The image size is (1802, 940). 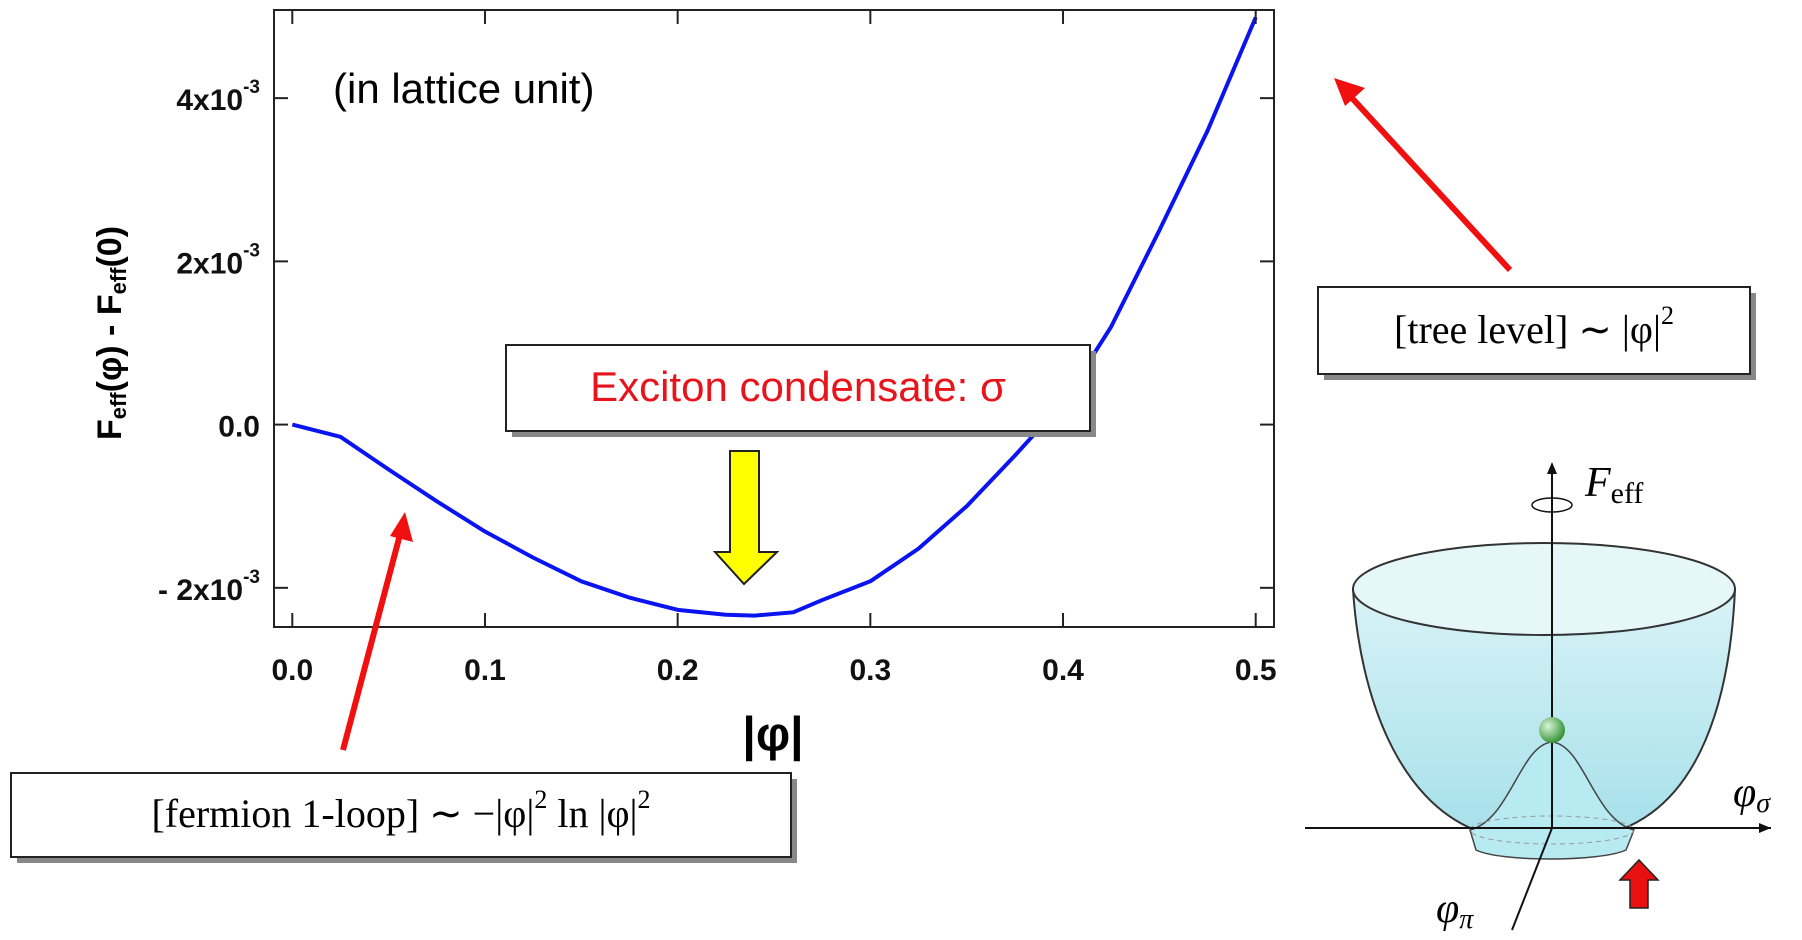 I want to click on unit-note: (in lattice unit), so click(x=463, y=88).